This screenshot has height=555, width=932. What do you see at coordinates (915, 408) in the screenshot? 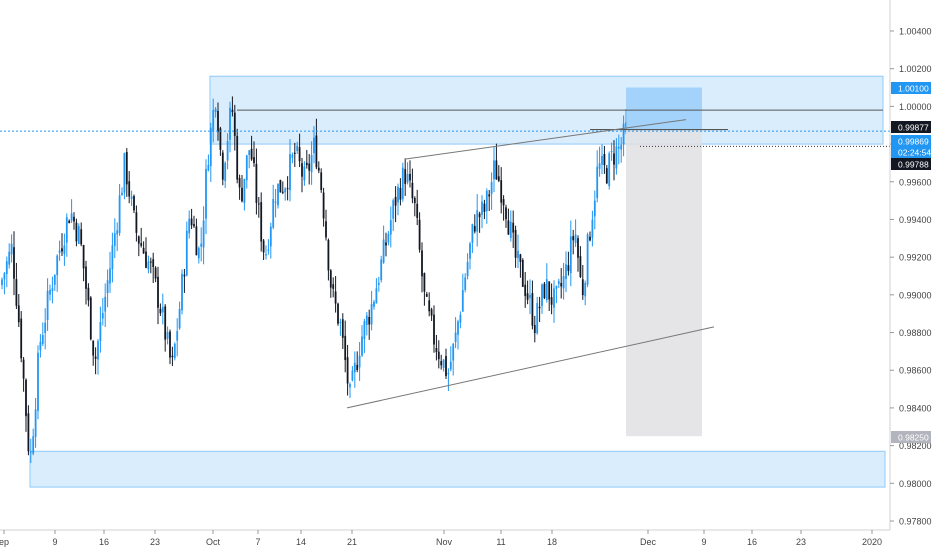
I see `y-tick-label: 0.98400` at bounding box center [915, 408].